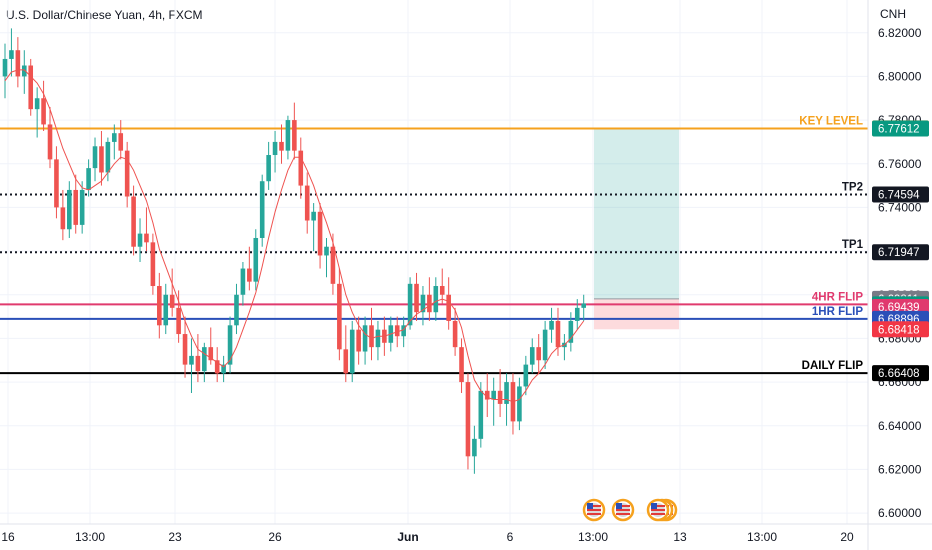 Image resolution: width=932 pixels, height=550 pixels. I want to click on price-tick-label: 6.74000, so click(900, 207).